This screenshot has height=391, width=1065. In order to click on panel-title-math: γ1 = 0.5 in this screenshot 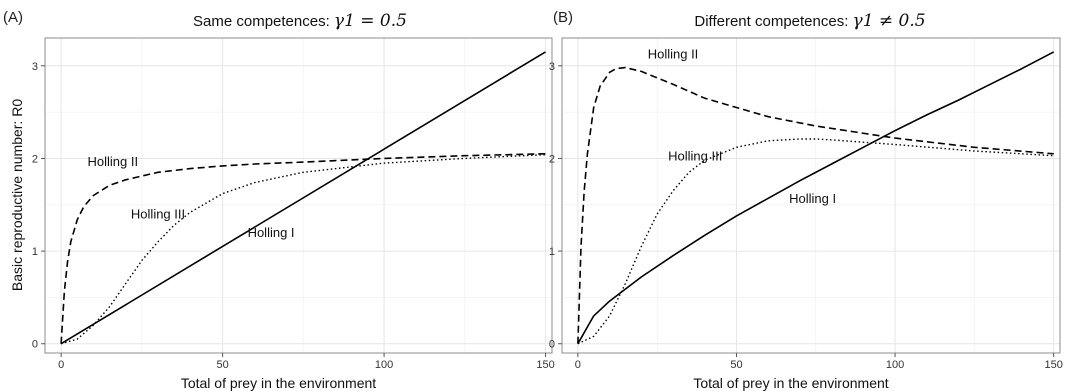, I will do `click(370, 21)`.